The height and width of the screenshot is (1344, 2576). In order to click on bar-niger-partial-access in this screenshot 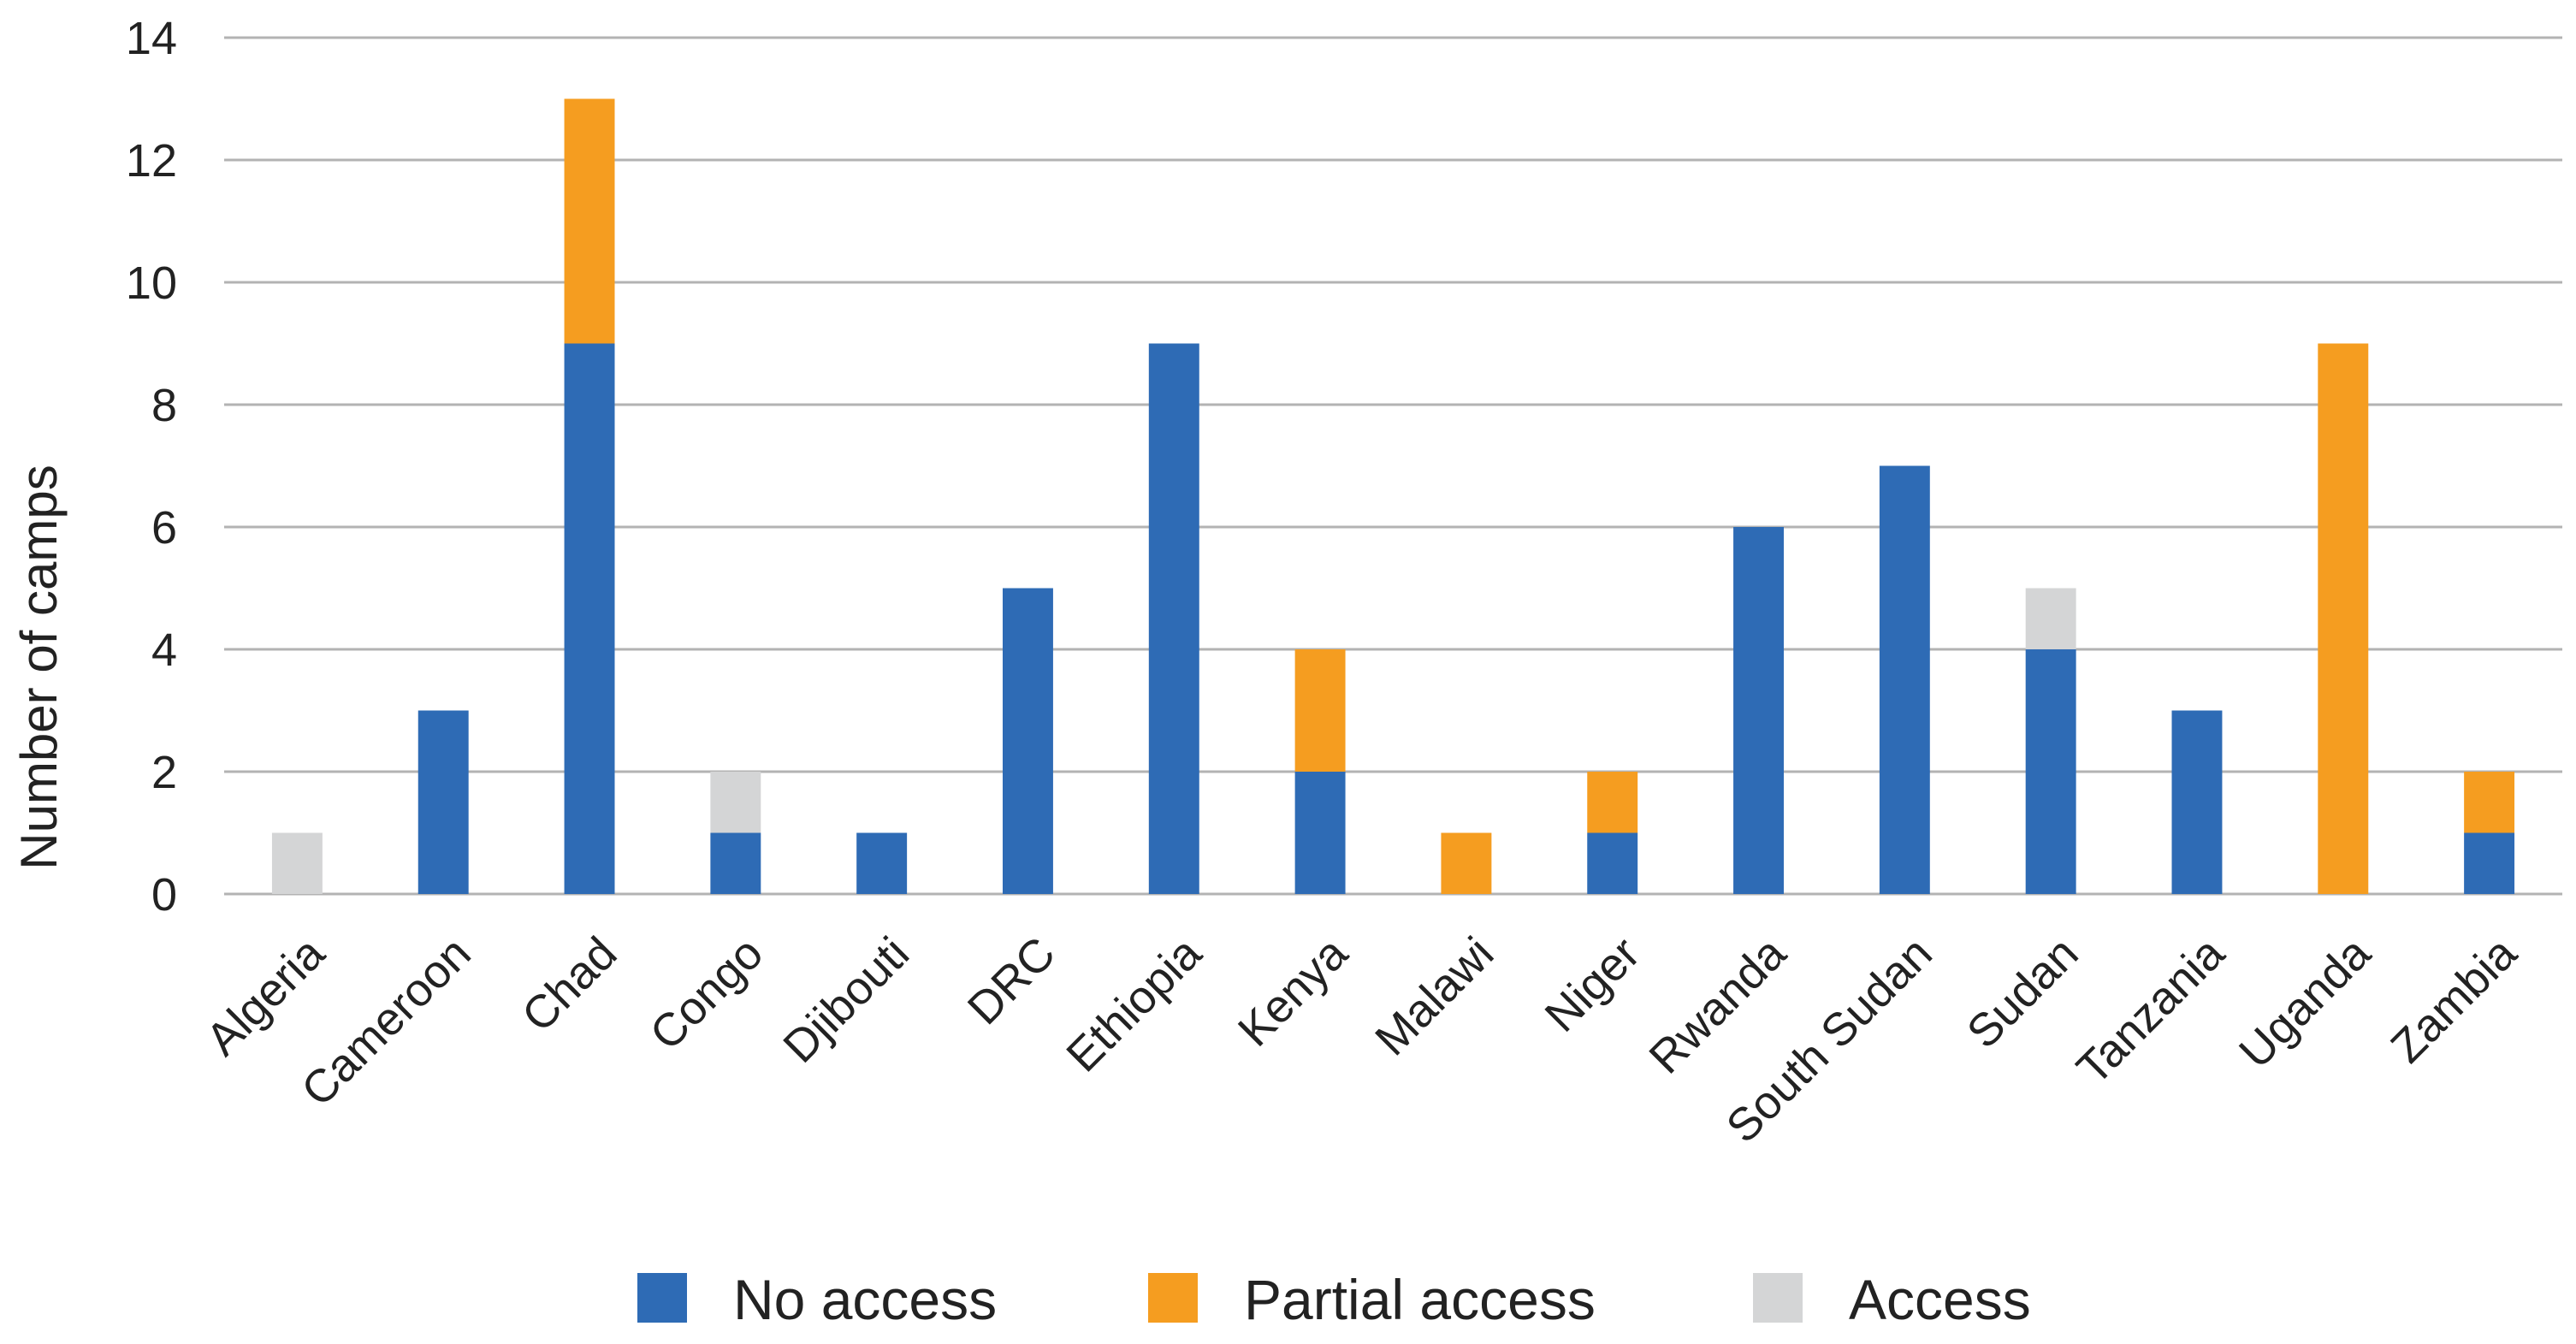, I will do `click(1612, 802)`.